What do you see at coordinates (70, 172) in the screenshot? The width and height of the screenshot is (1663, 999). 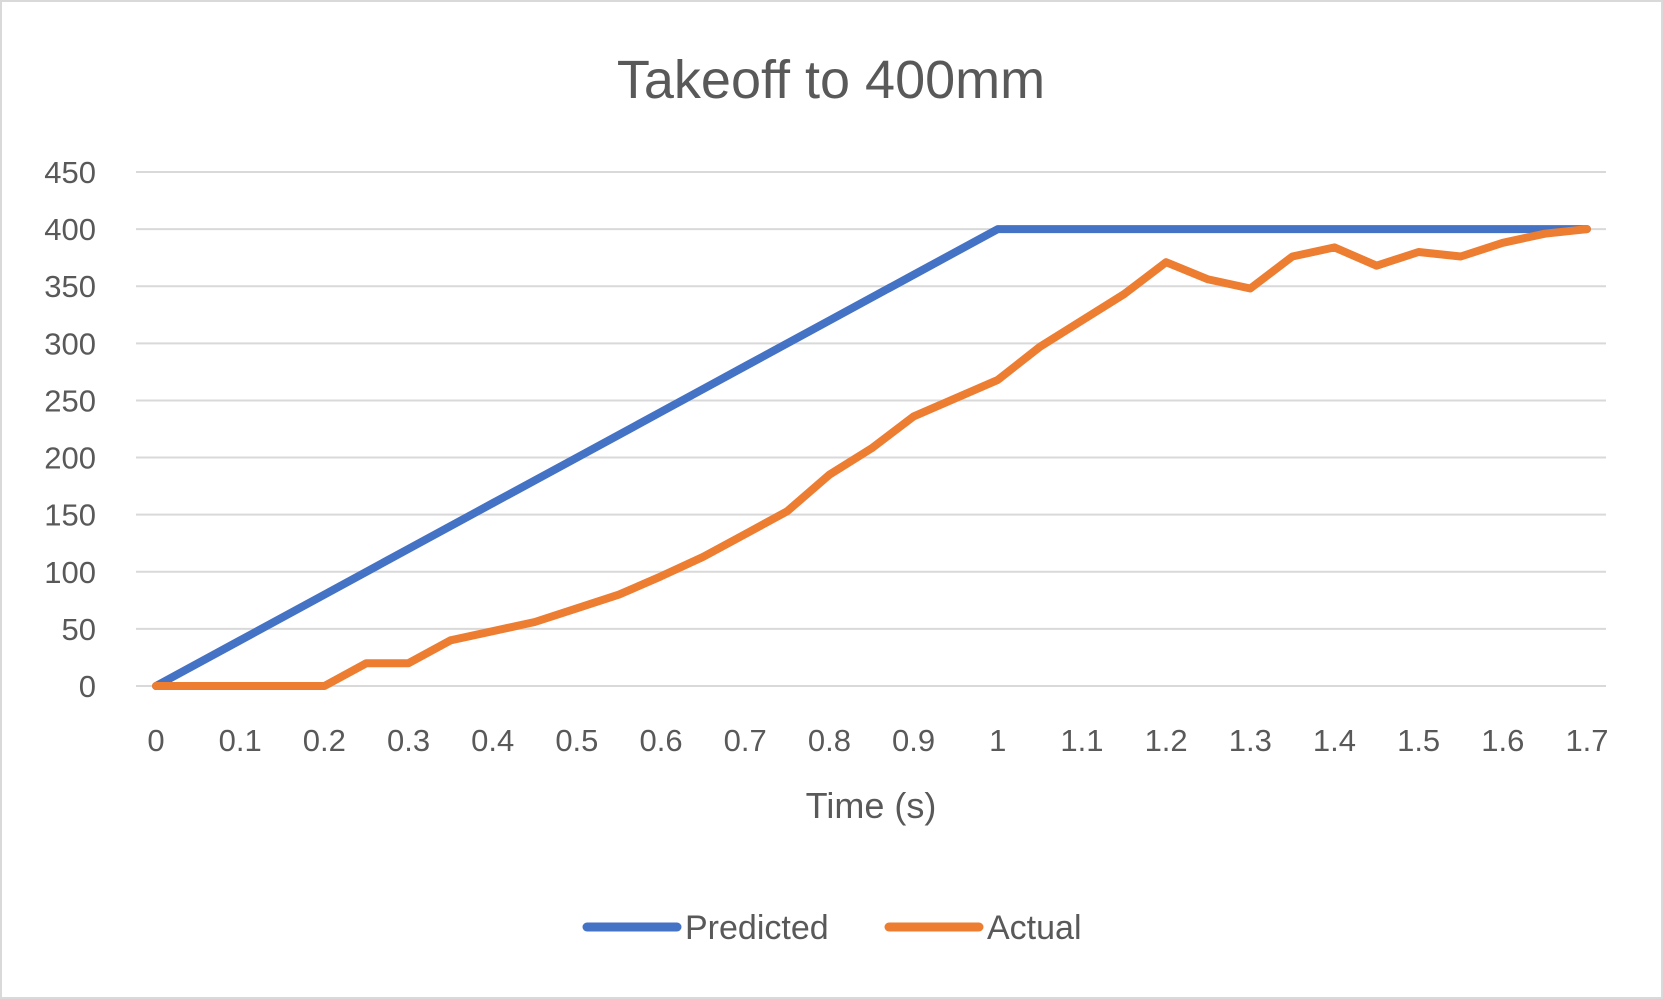 I see `y-tick-label: 450` at bounding box center [70, 172].